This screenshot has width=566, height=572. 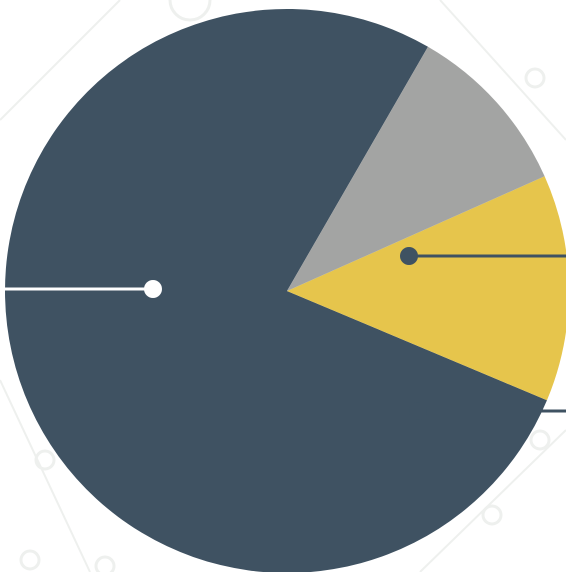 What do you see at coordinates (409, 256) in the screenshot?
I see `callout-slice-2-dot` at bounding box center [409, 256].